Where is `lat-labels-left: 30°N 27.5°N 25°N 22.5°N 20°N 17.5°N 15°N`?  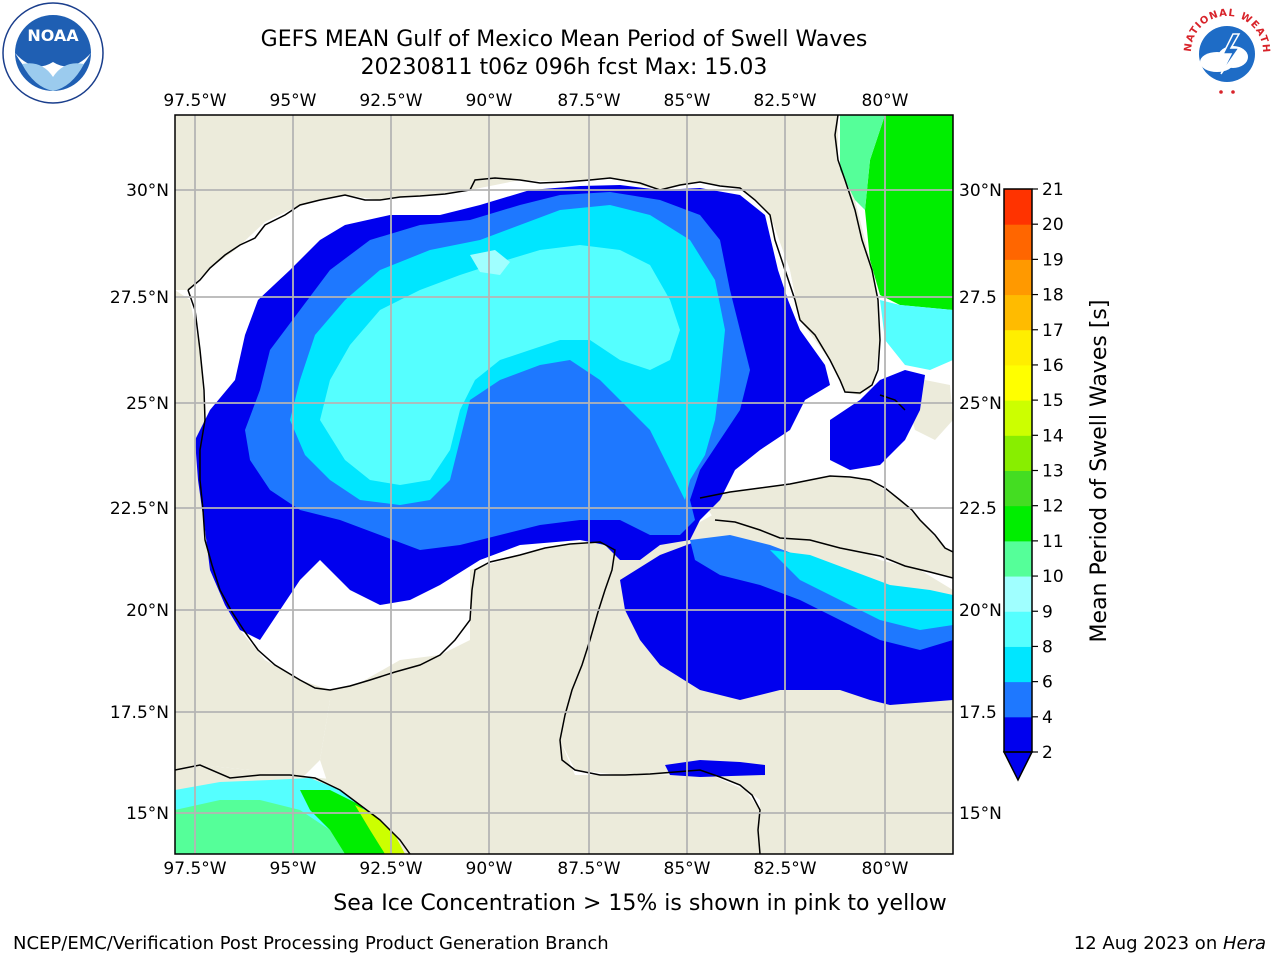
lat-labels-left: 30°N 27.5°N 25°N 22.5°N 20°N 17.5°N 15°N is located at coordinates (139, 502).